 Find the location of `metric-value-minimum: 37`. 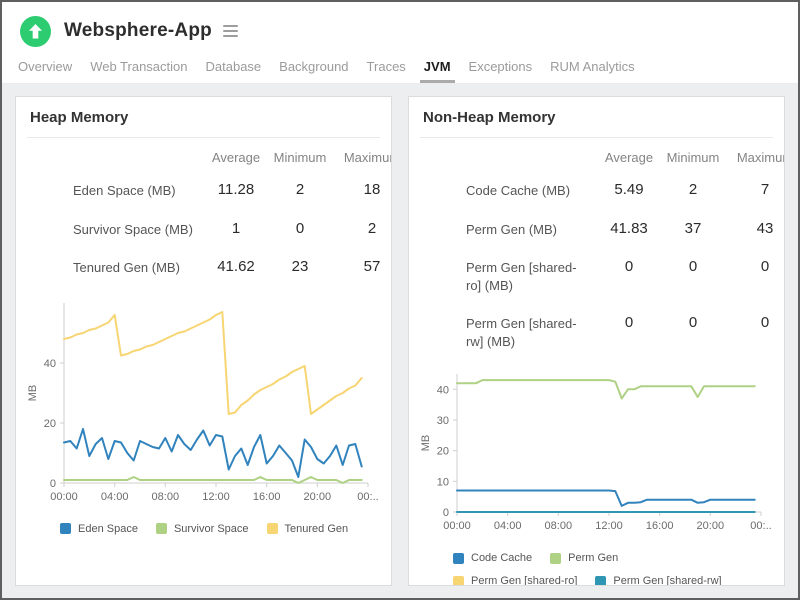

metric-value-minimum: 37 is located at coordinates (693, 228).